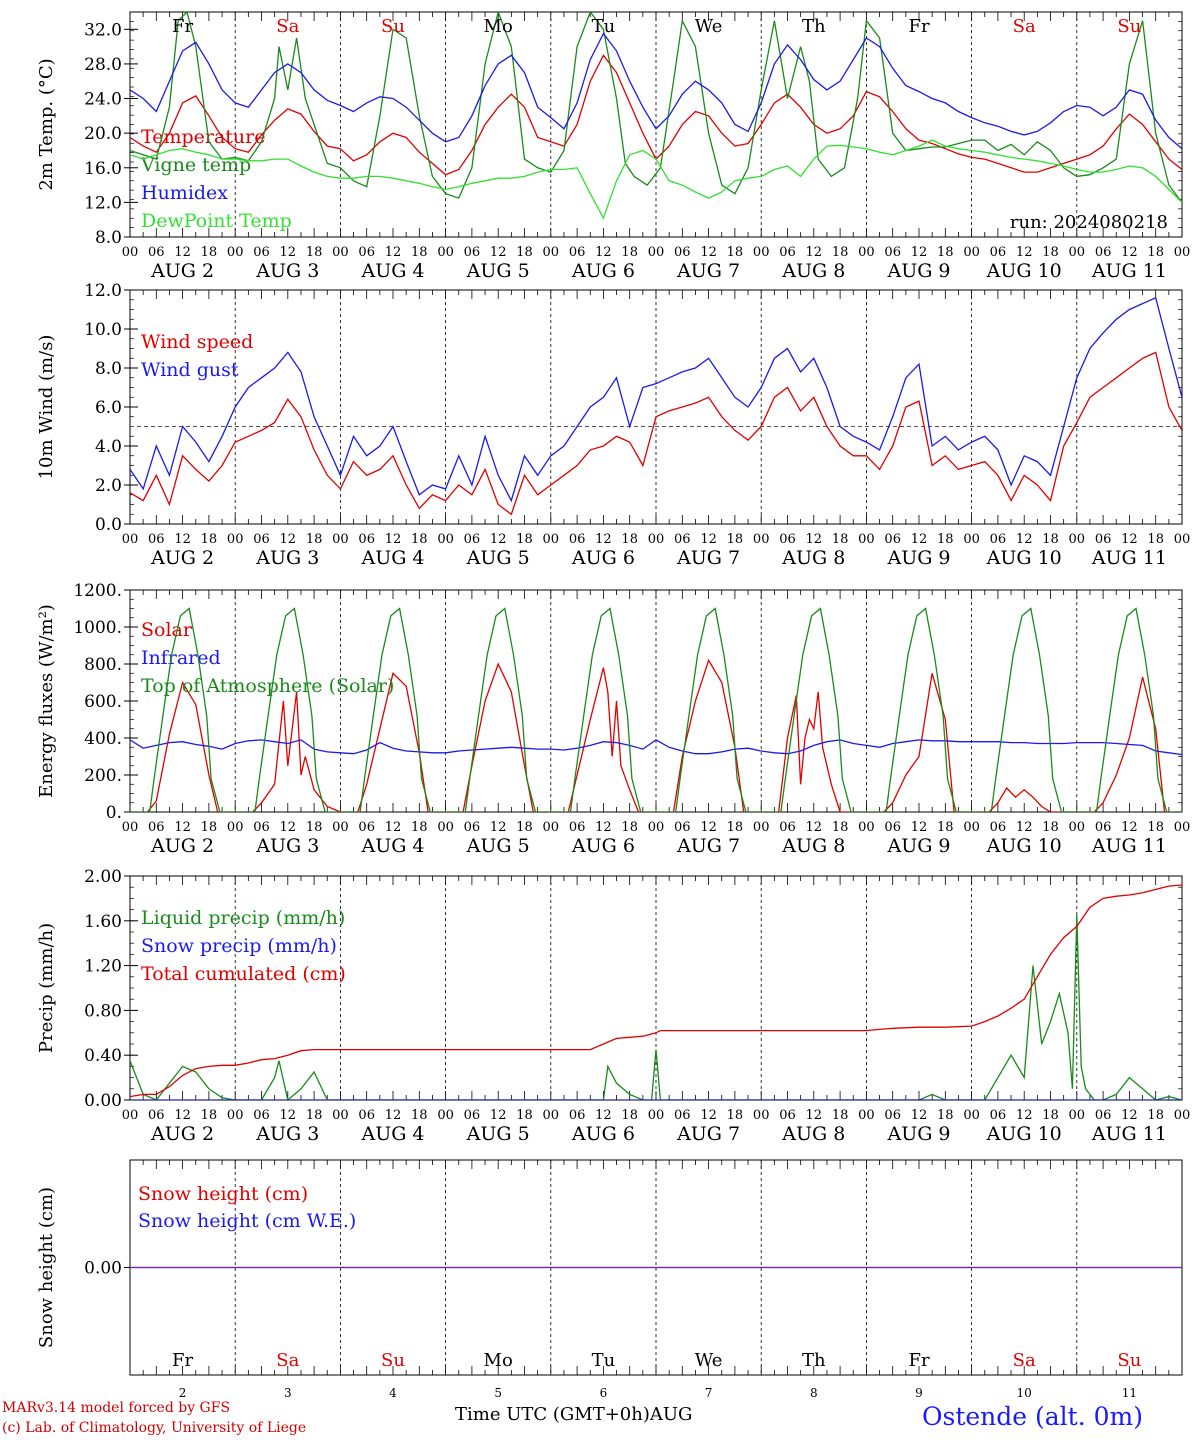 The height and width of the screenshot is (1440, 1194). What do you see at coordinates (656, 91) in the screenshot?
I see `series-line-humidex` at bounding box center [656, 91].